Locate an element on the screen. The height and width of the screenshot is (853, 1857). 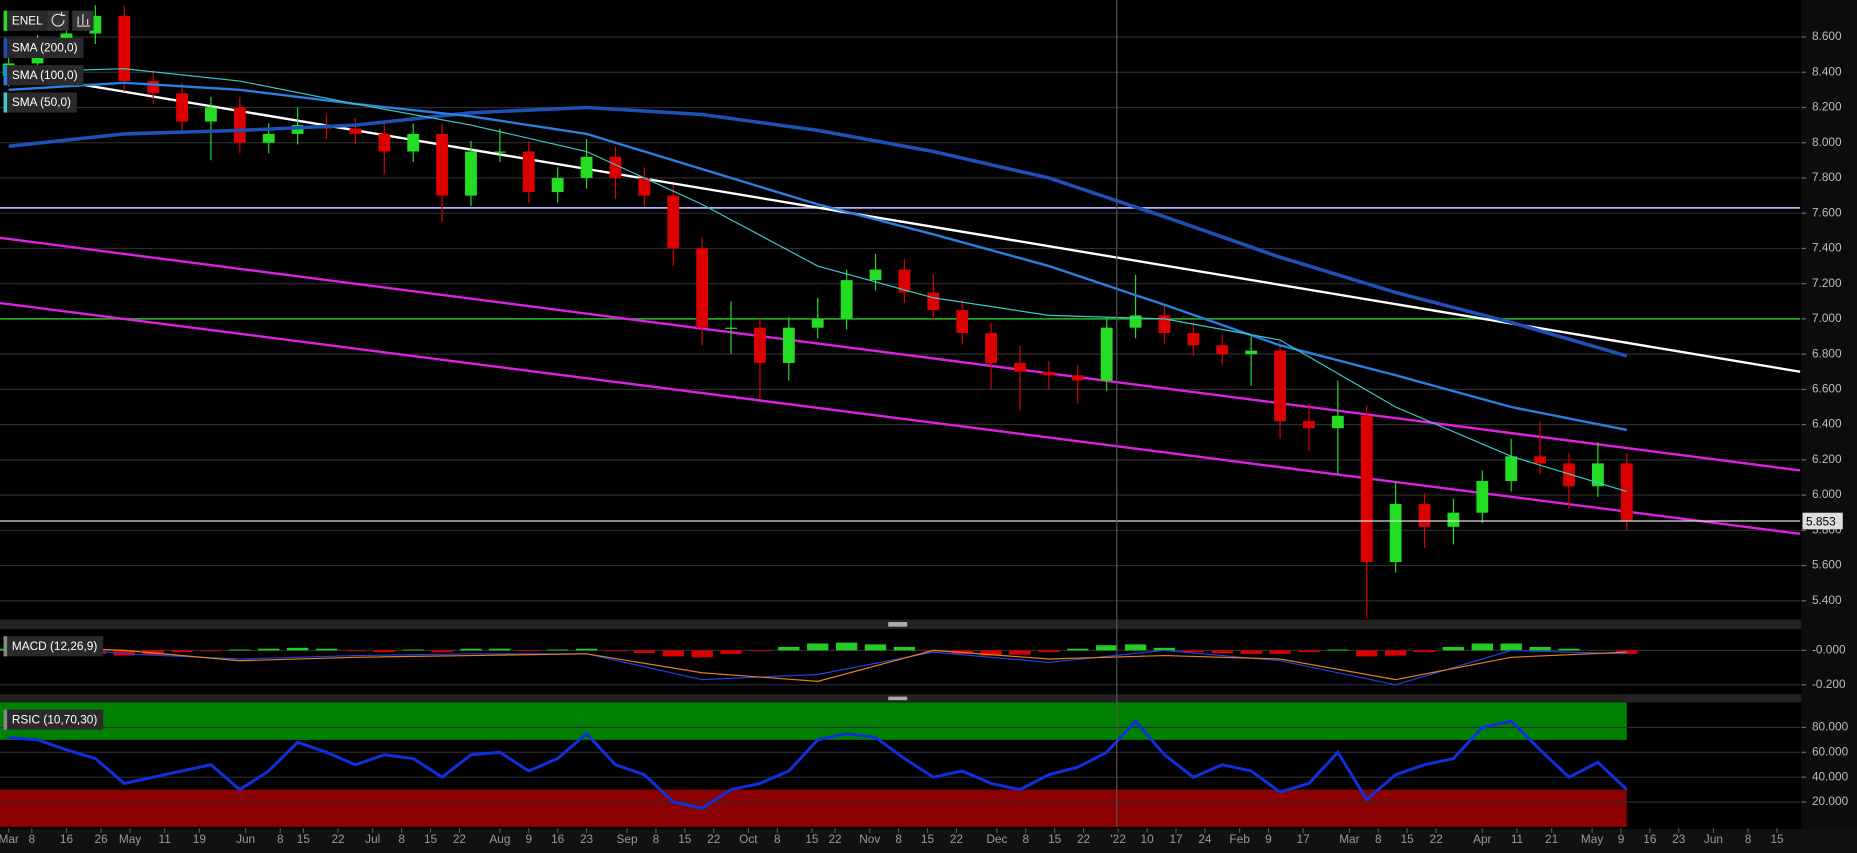
y-tick-label: 5.400 is located at coordinates (1827, 600).